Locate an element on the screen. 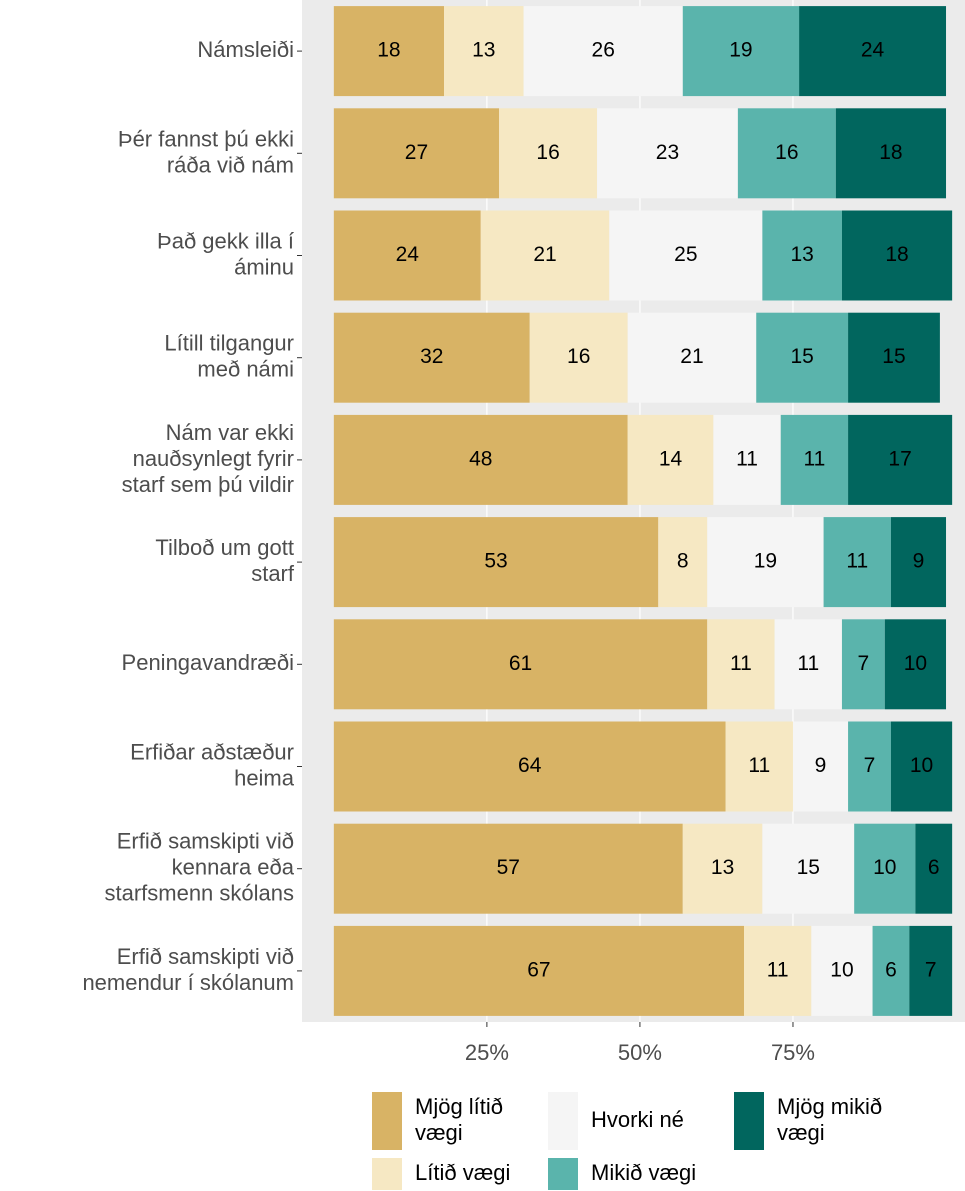  legend-label: Mikið vægi is located at coordinates (643, 1172).